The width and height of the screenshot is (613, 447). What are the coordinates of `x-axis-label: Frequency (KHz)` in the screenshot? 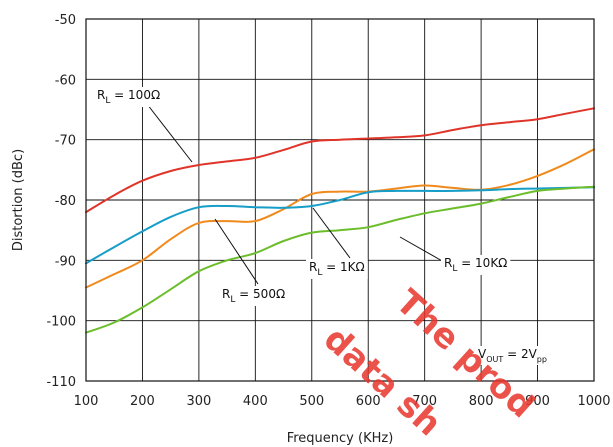 It's located at (340, 438).